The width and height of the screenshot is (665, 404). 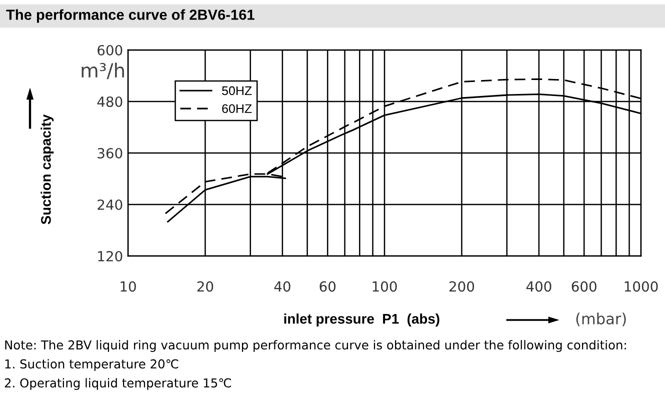 What do you see at coordinates (539, 286) in the screenshot?
I see `x-tick-label: 400` at bounding box center [539, 286].